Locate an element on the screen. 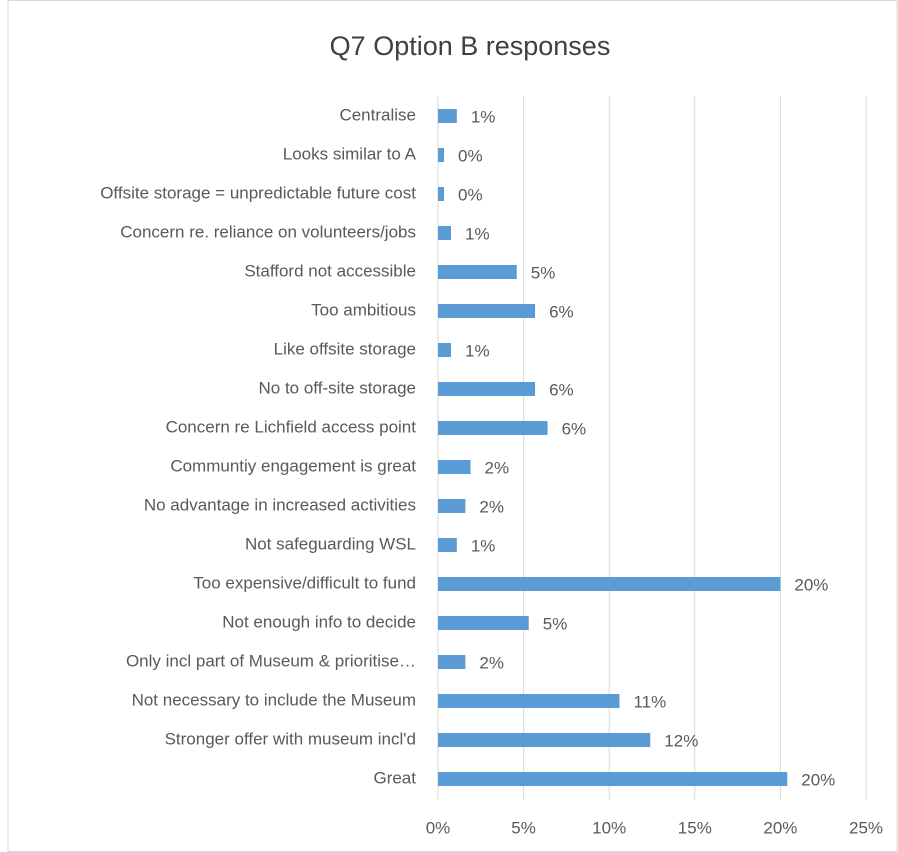  x-tick-label: 10% is located at coordinates (609, 827).